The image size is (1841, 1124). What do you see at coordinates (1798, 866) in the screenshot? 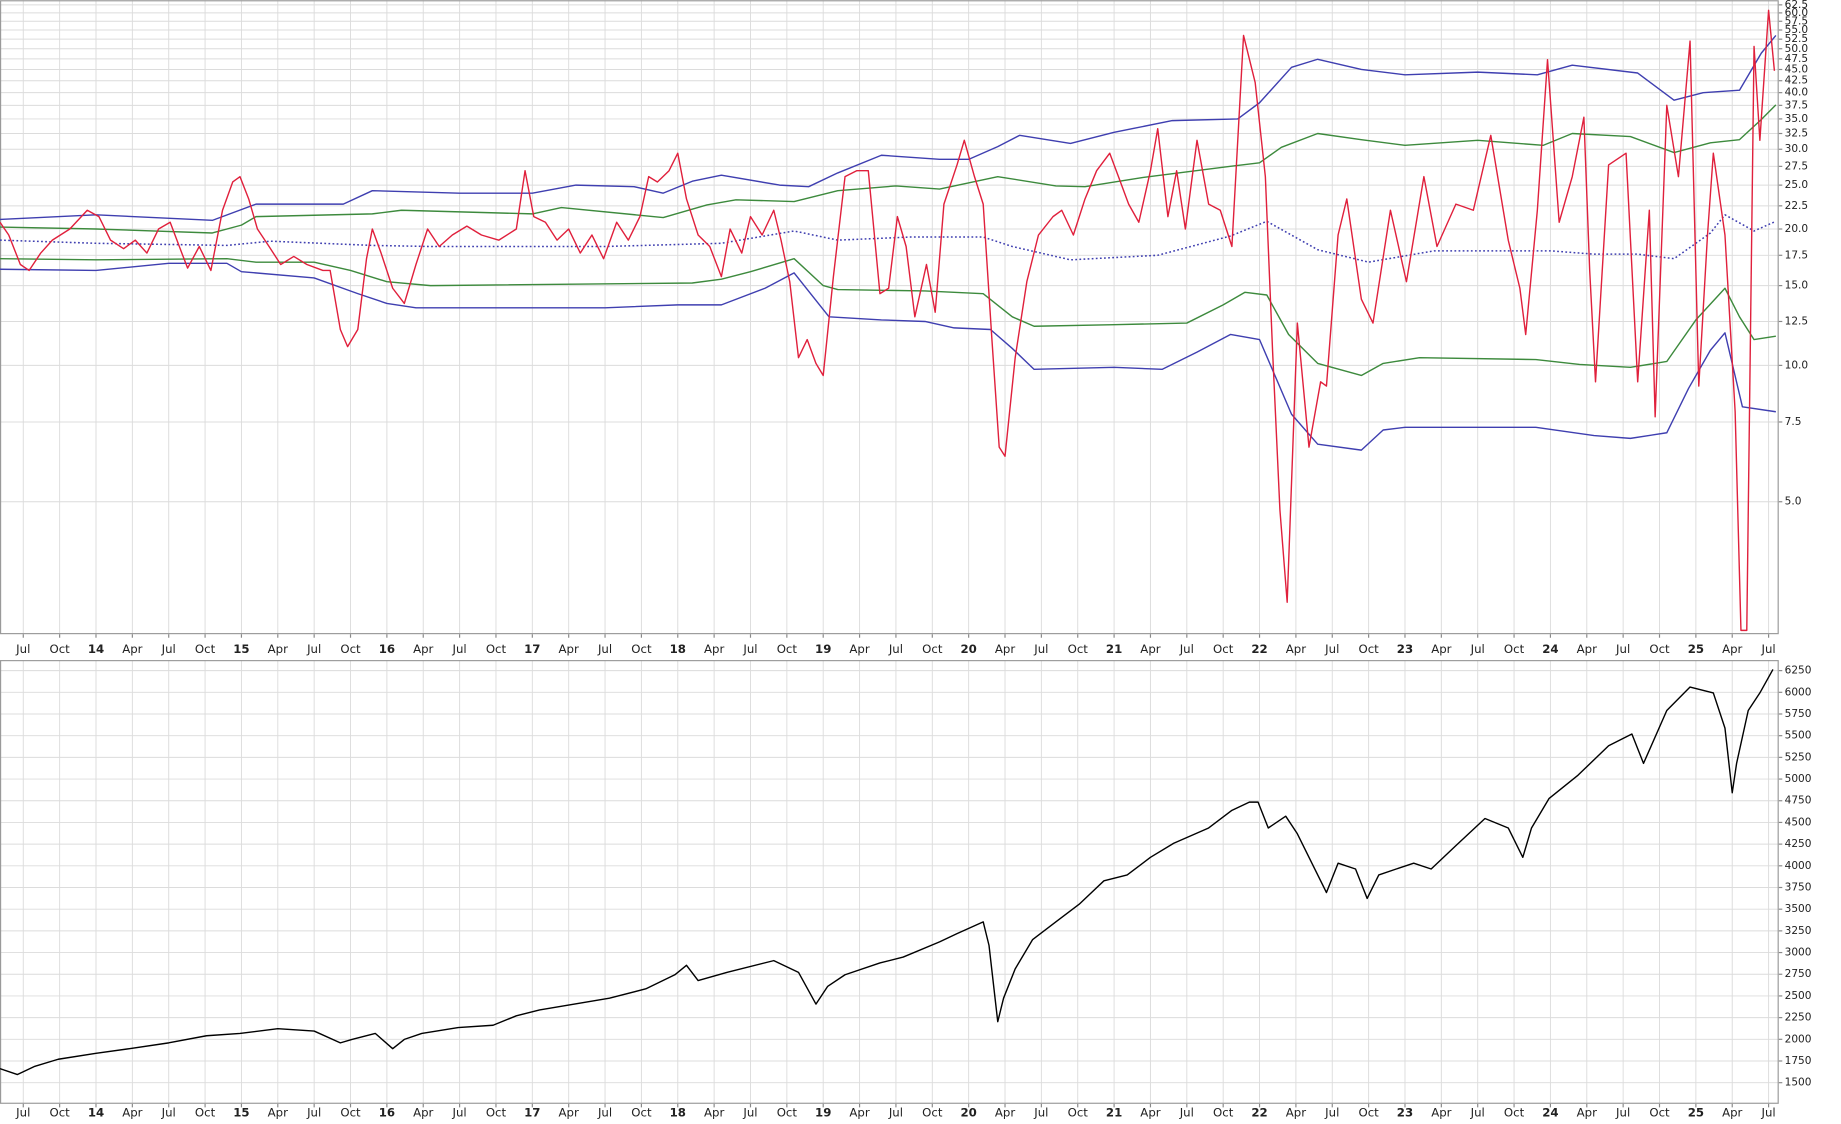
I see `y-tick-label: 4000` at bounding box center [1798, 866].